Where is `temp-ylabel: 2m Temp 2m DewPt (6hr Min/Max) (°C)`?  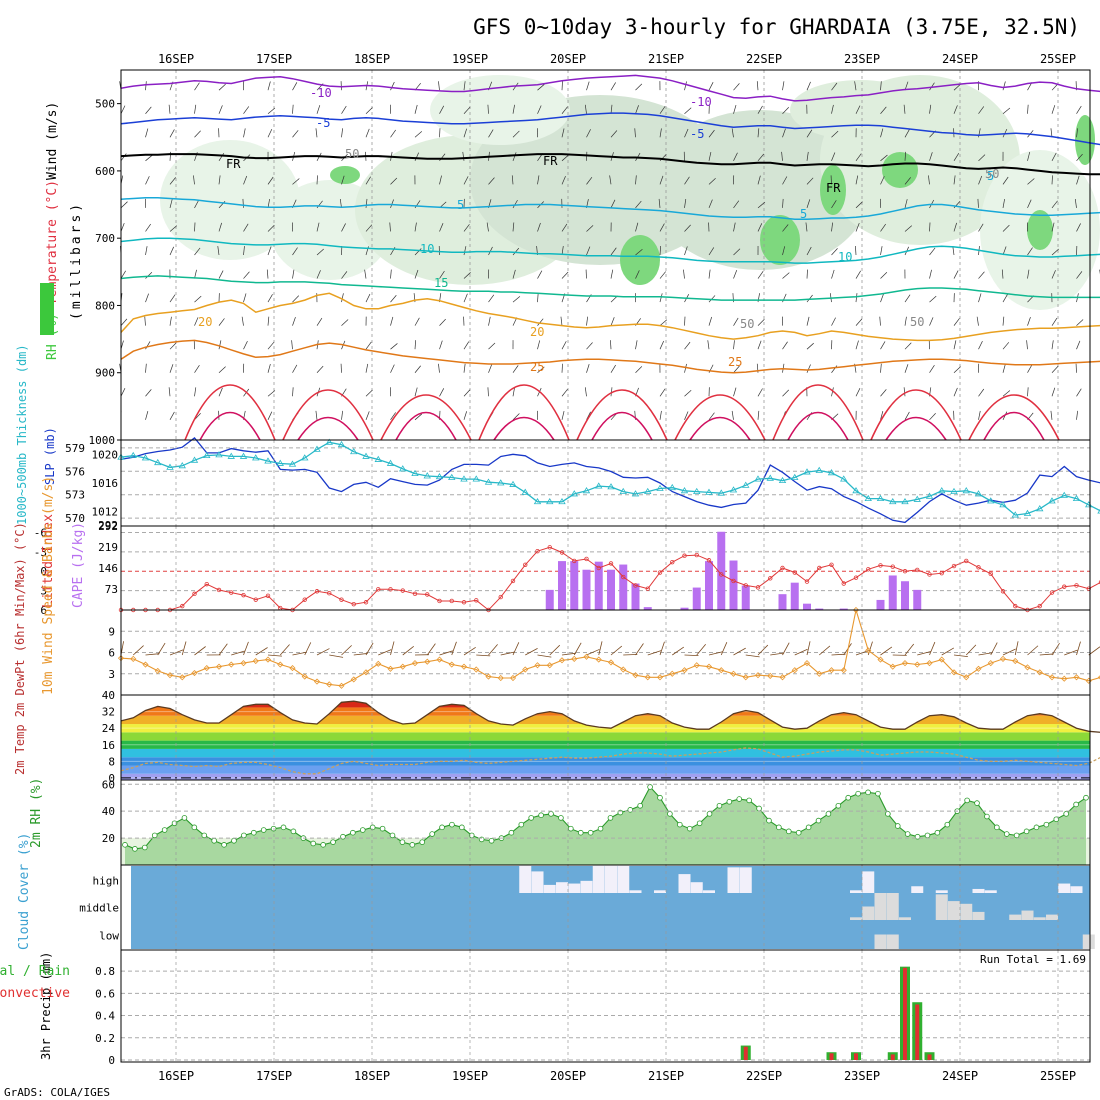
temp-ylabel: 2m Temp 2m DewPt (6hr Min/Max) (°C) is located at coordinates (20, 648).